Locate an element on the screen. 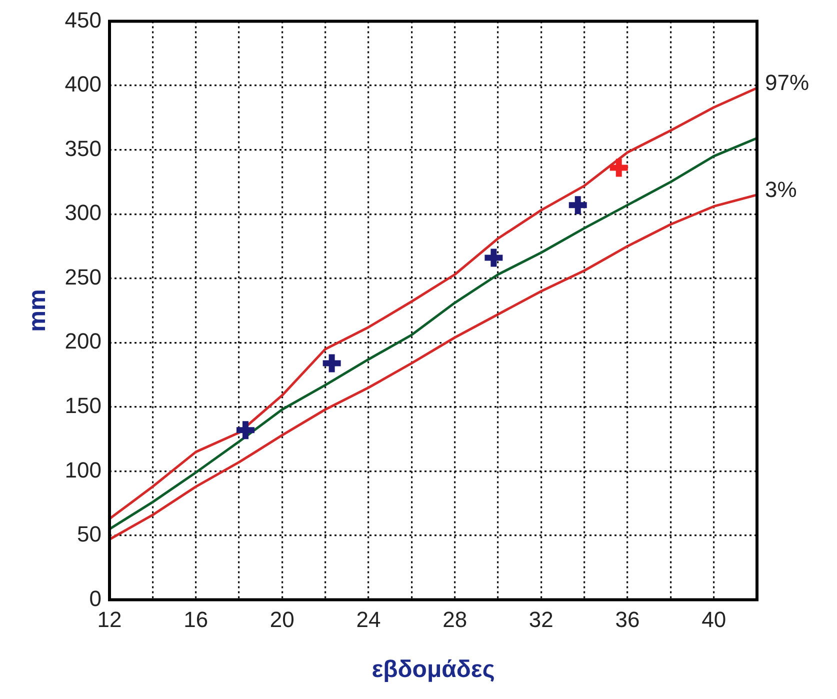 Image resolution: width=837 pixels, height=699 pixels. y-tick-label: 300 is located at coordinates (83, 213).